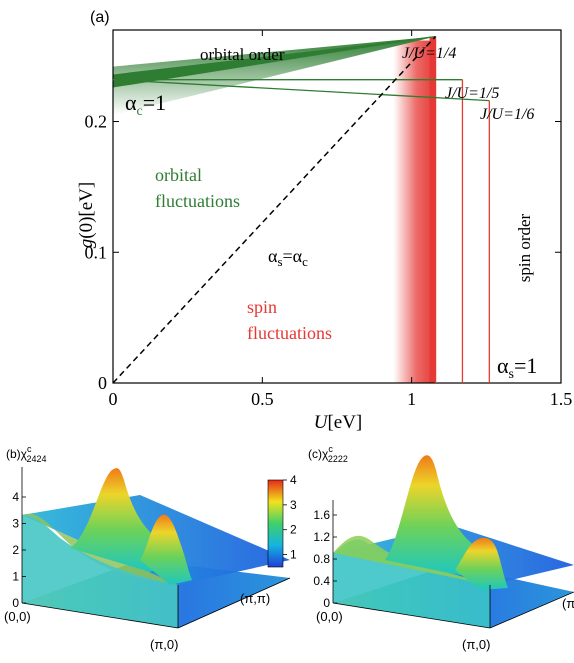  I want to click on surface-b-corner-origin: (0,0), so click(17, 616).